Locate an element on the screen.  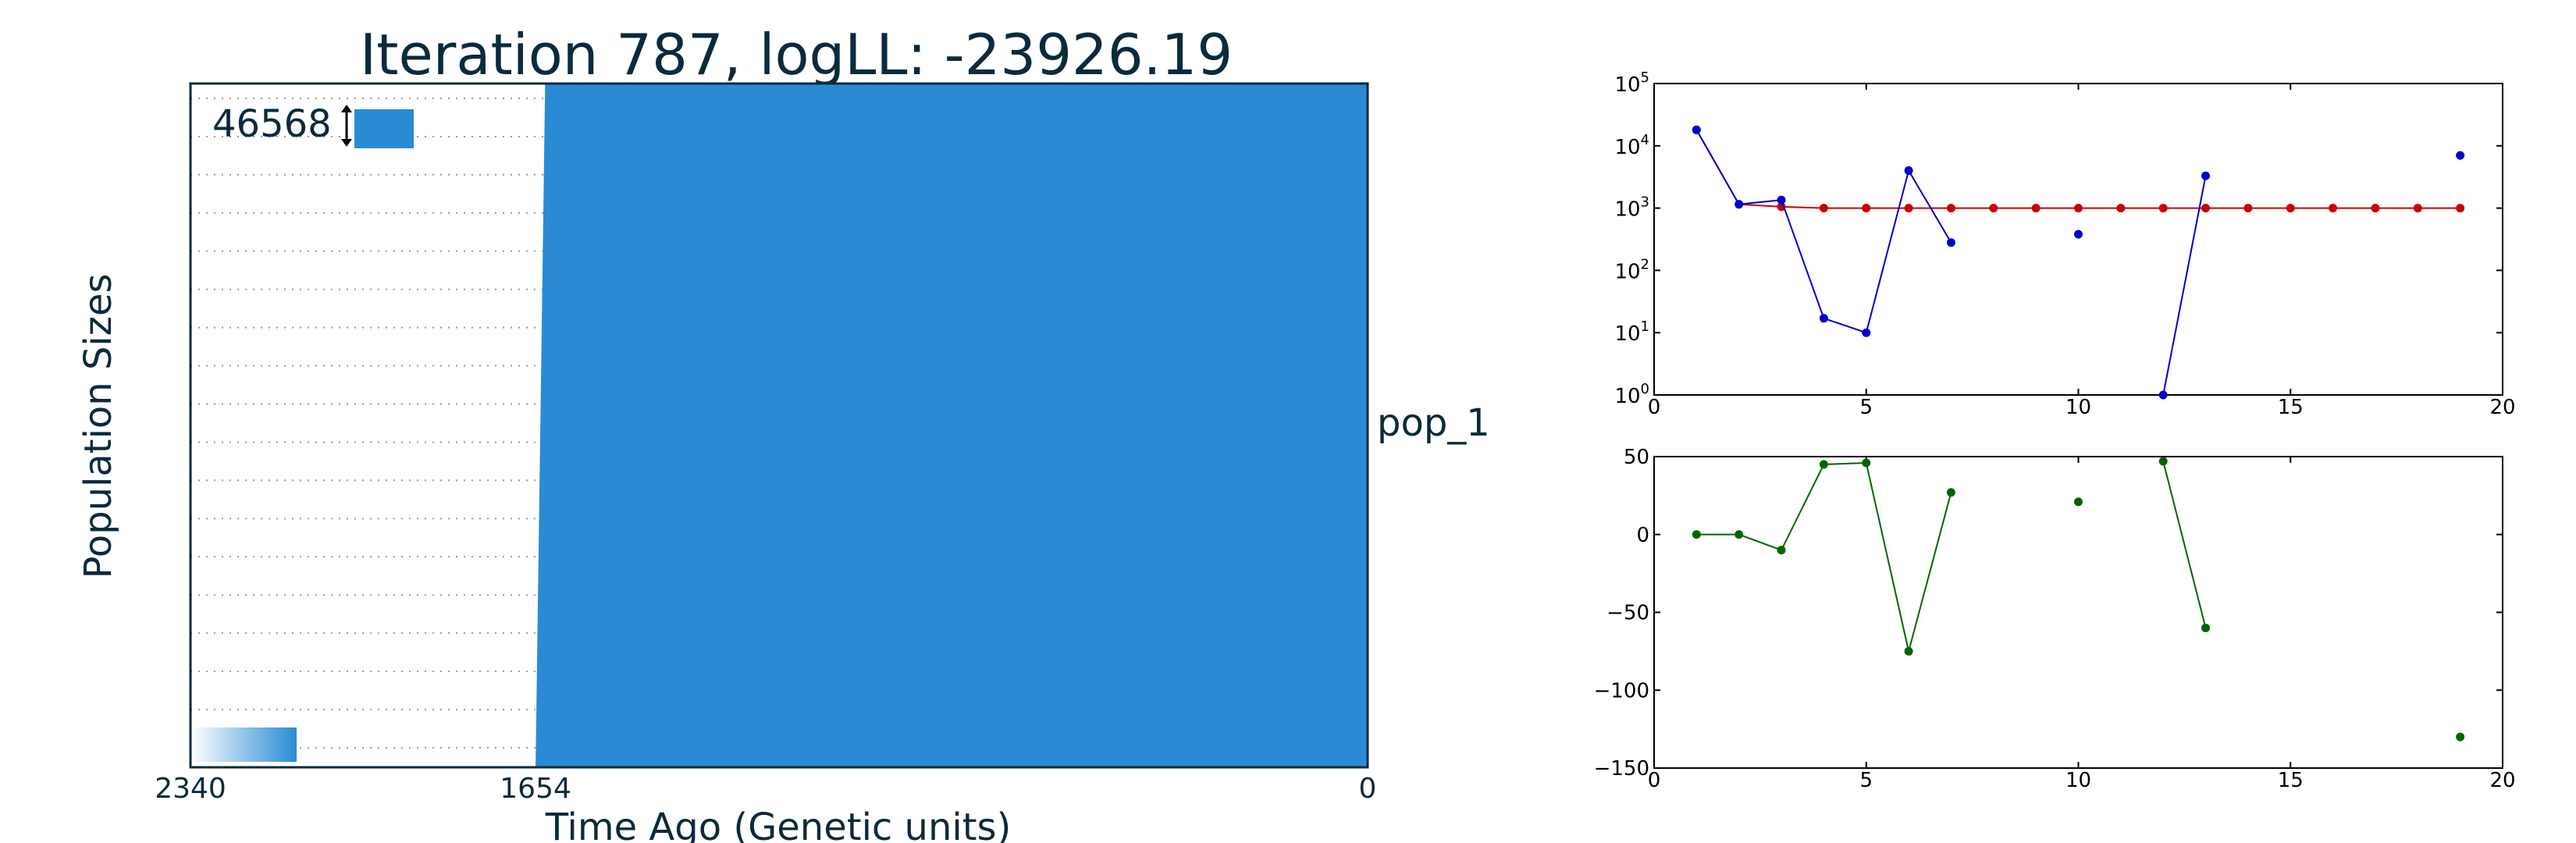
y-tick-label: 50 is located at coordinates (1636, 457).